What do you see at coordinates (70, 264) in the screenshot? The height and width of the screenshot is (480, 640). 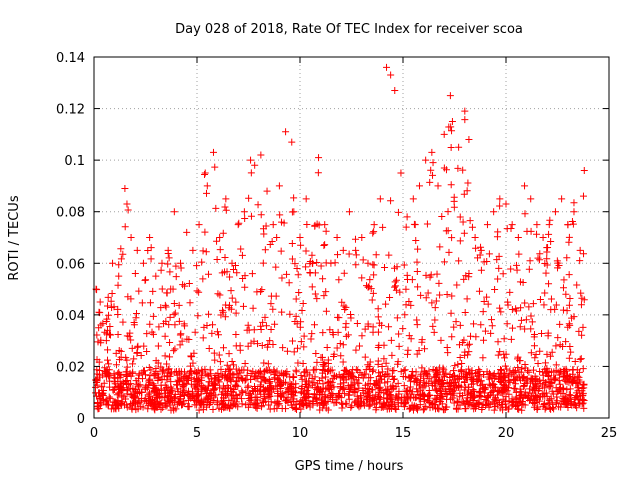 I see `y-tick-label: 0.06` at bounding box center [70, 264].